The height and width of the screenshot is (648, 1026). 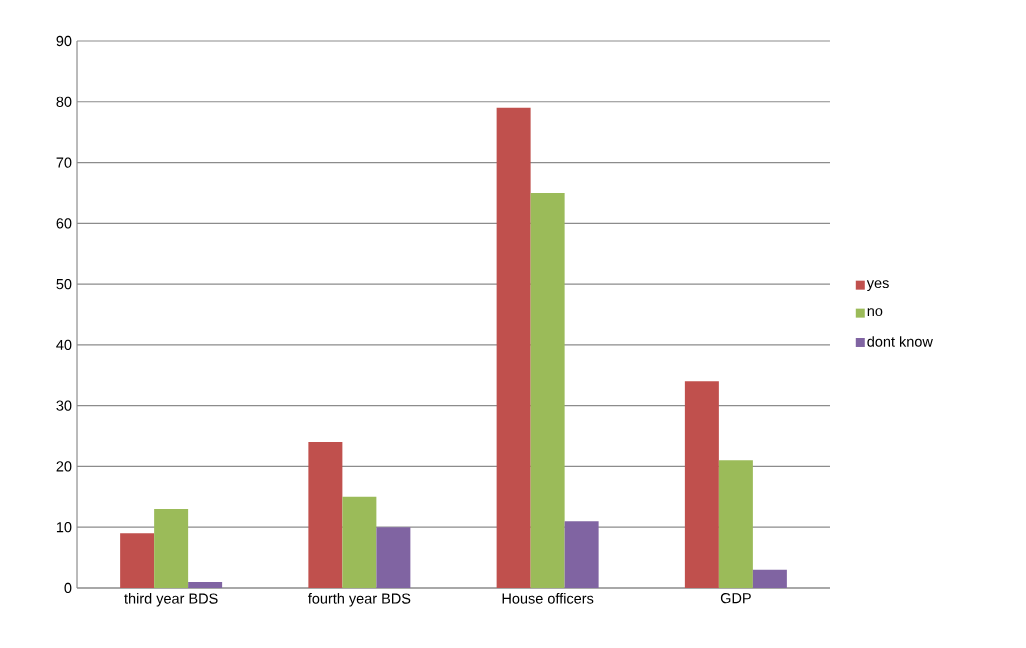 What do you see at coordinates (64, 405) in the screenshot?
I see `y-tick-label: 30` at bounding box center [64, 405].